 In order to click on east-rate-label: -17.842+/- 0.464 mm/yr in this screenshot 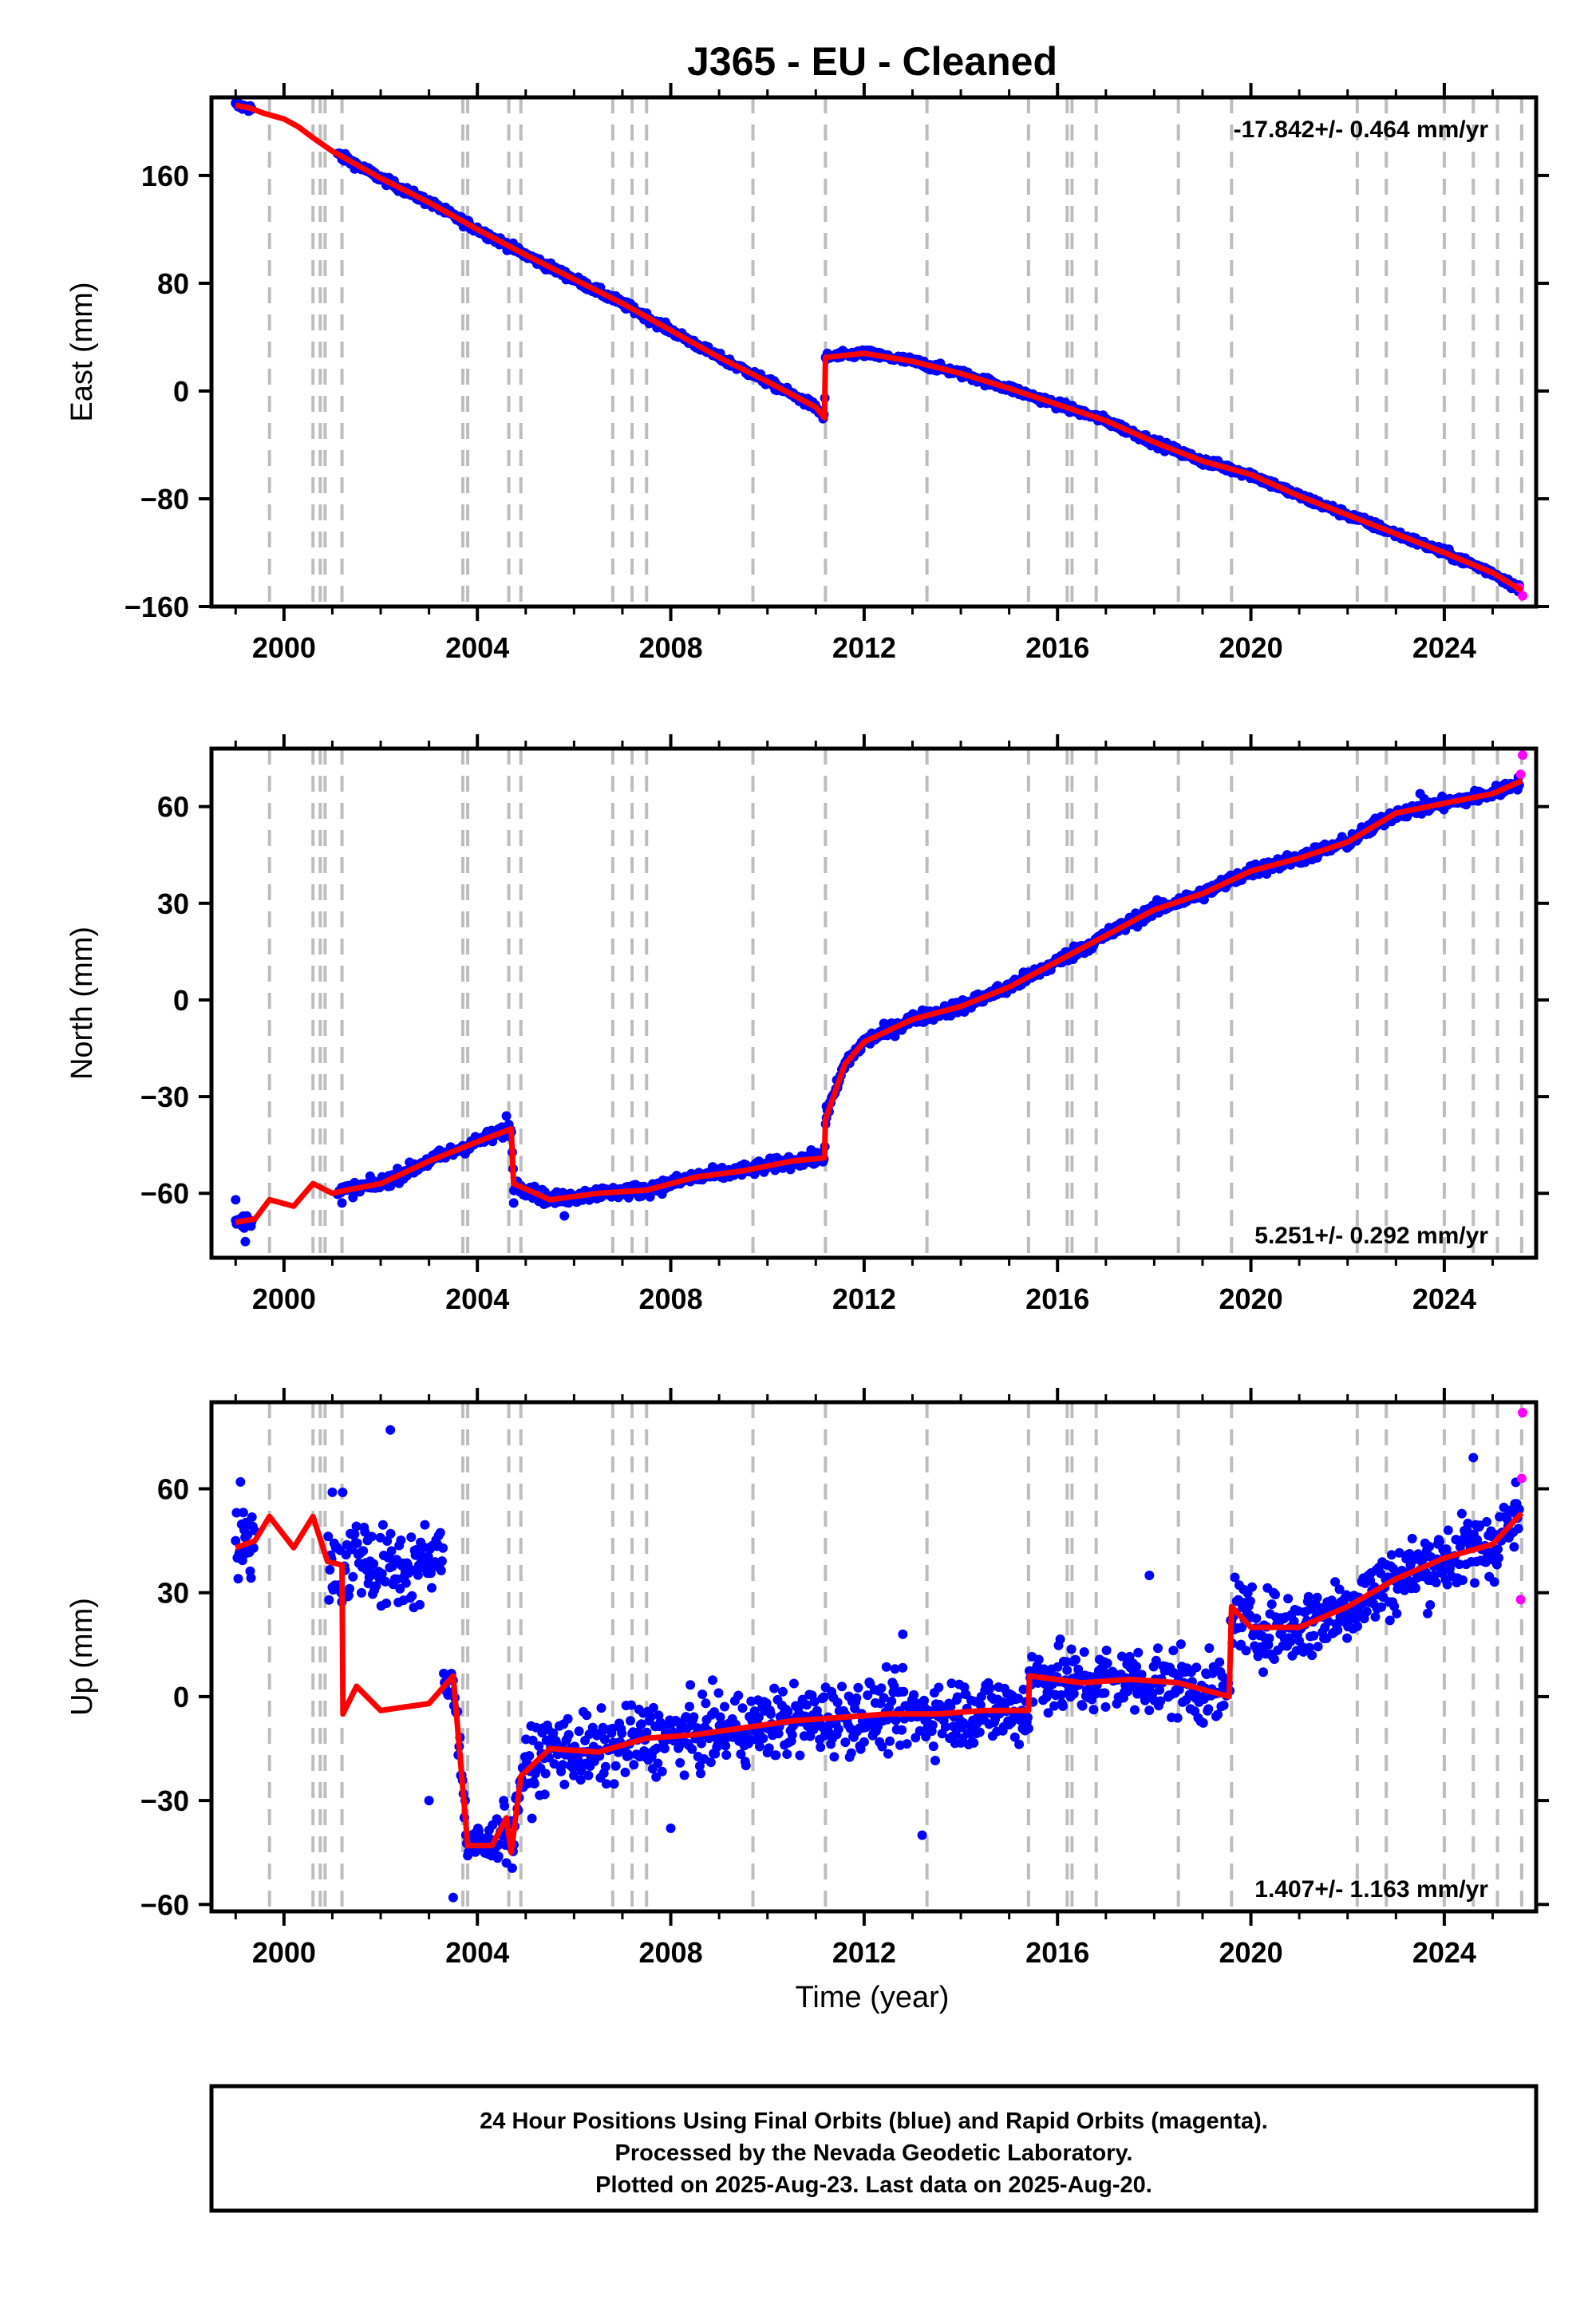, I will do `click(1361, 130)`.